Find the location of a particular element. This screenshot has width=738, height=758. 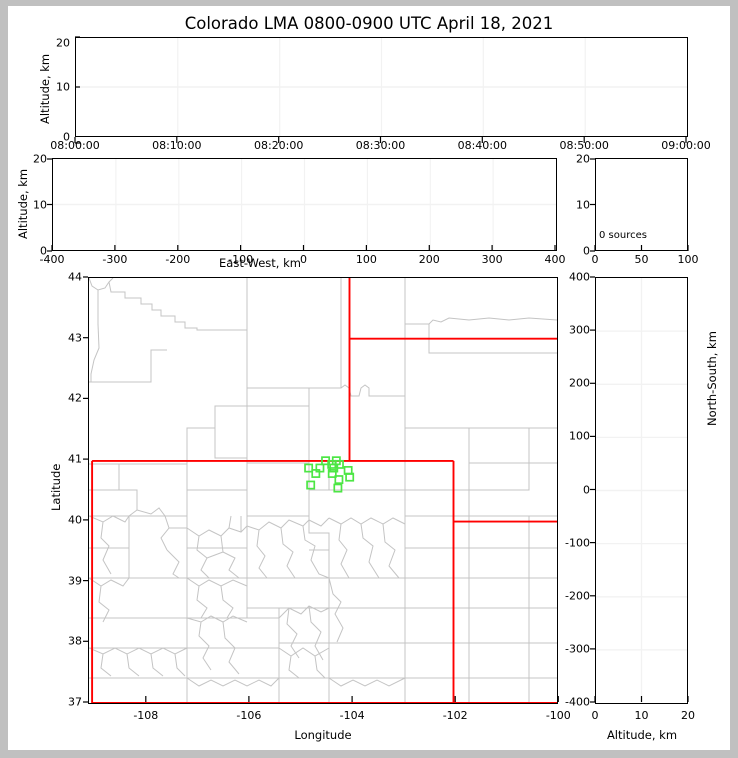

axis-label-northsouth: North-South, km is located at coordinates (712, 378).